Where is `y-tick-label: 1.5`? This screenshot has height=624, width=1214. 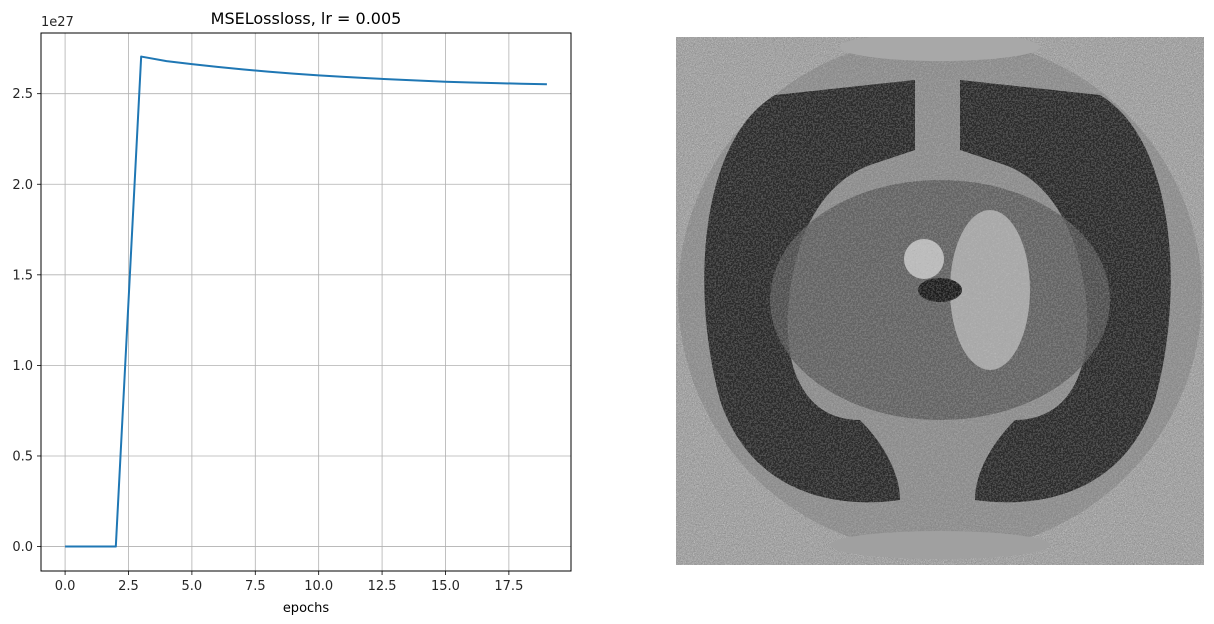 y-tick-label: 1.5 is located at coordinates (22, 275).